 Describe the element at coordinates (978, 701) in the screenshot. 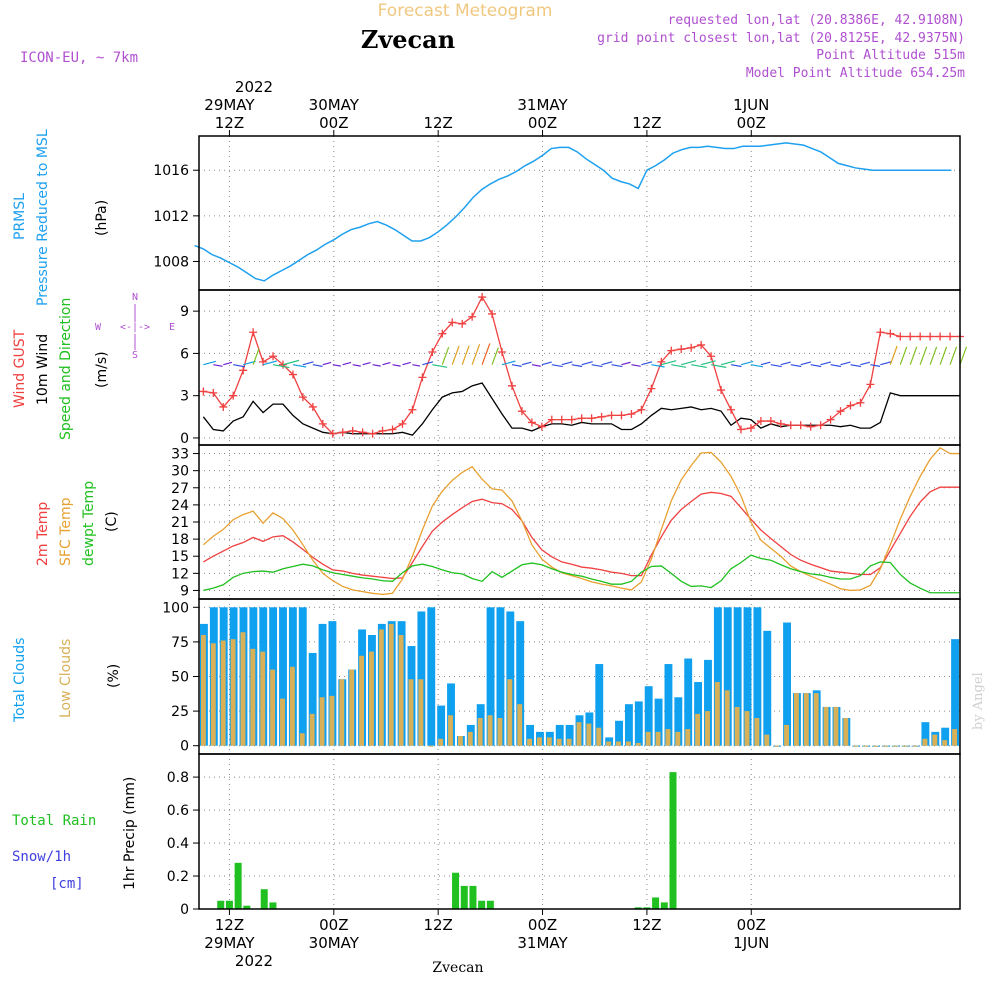

I see `watermark: by Angel` at that location.